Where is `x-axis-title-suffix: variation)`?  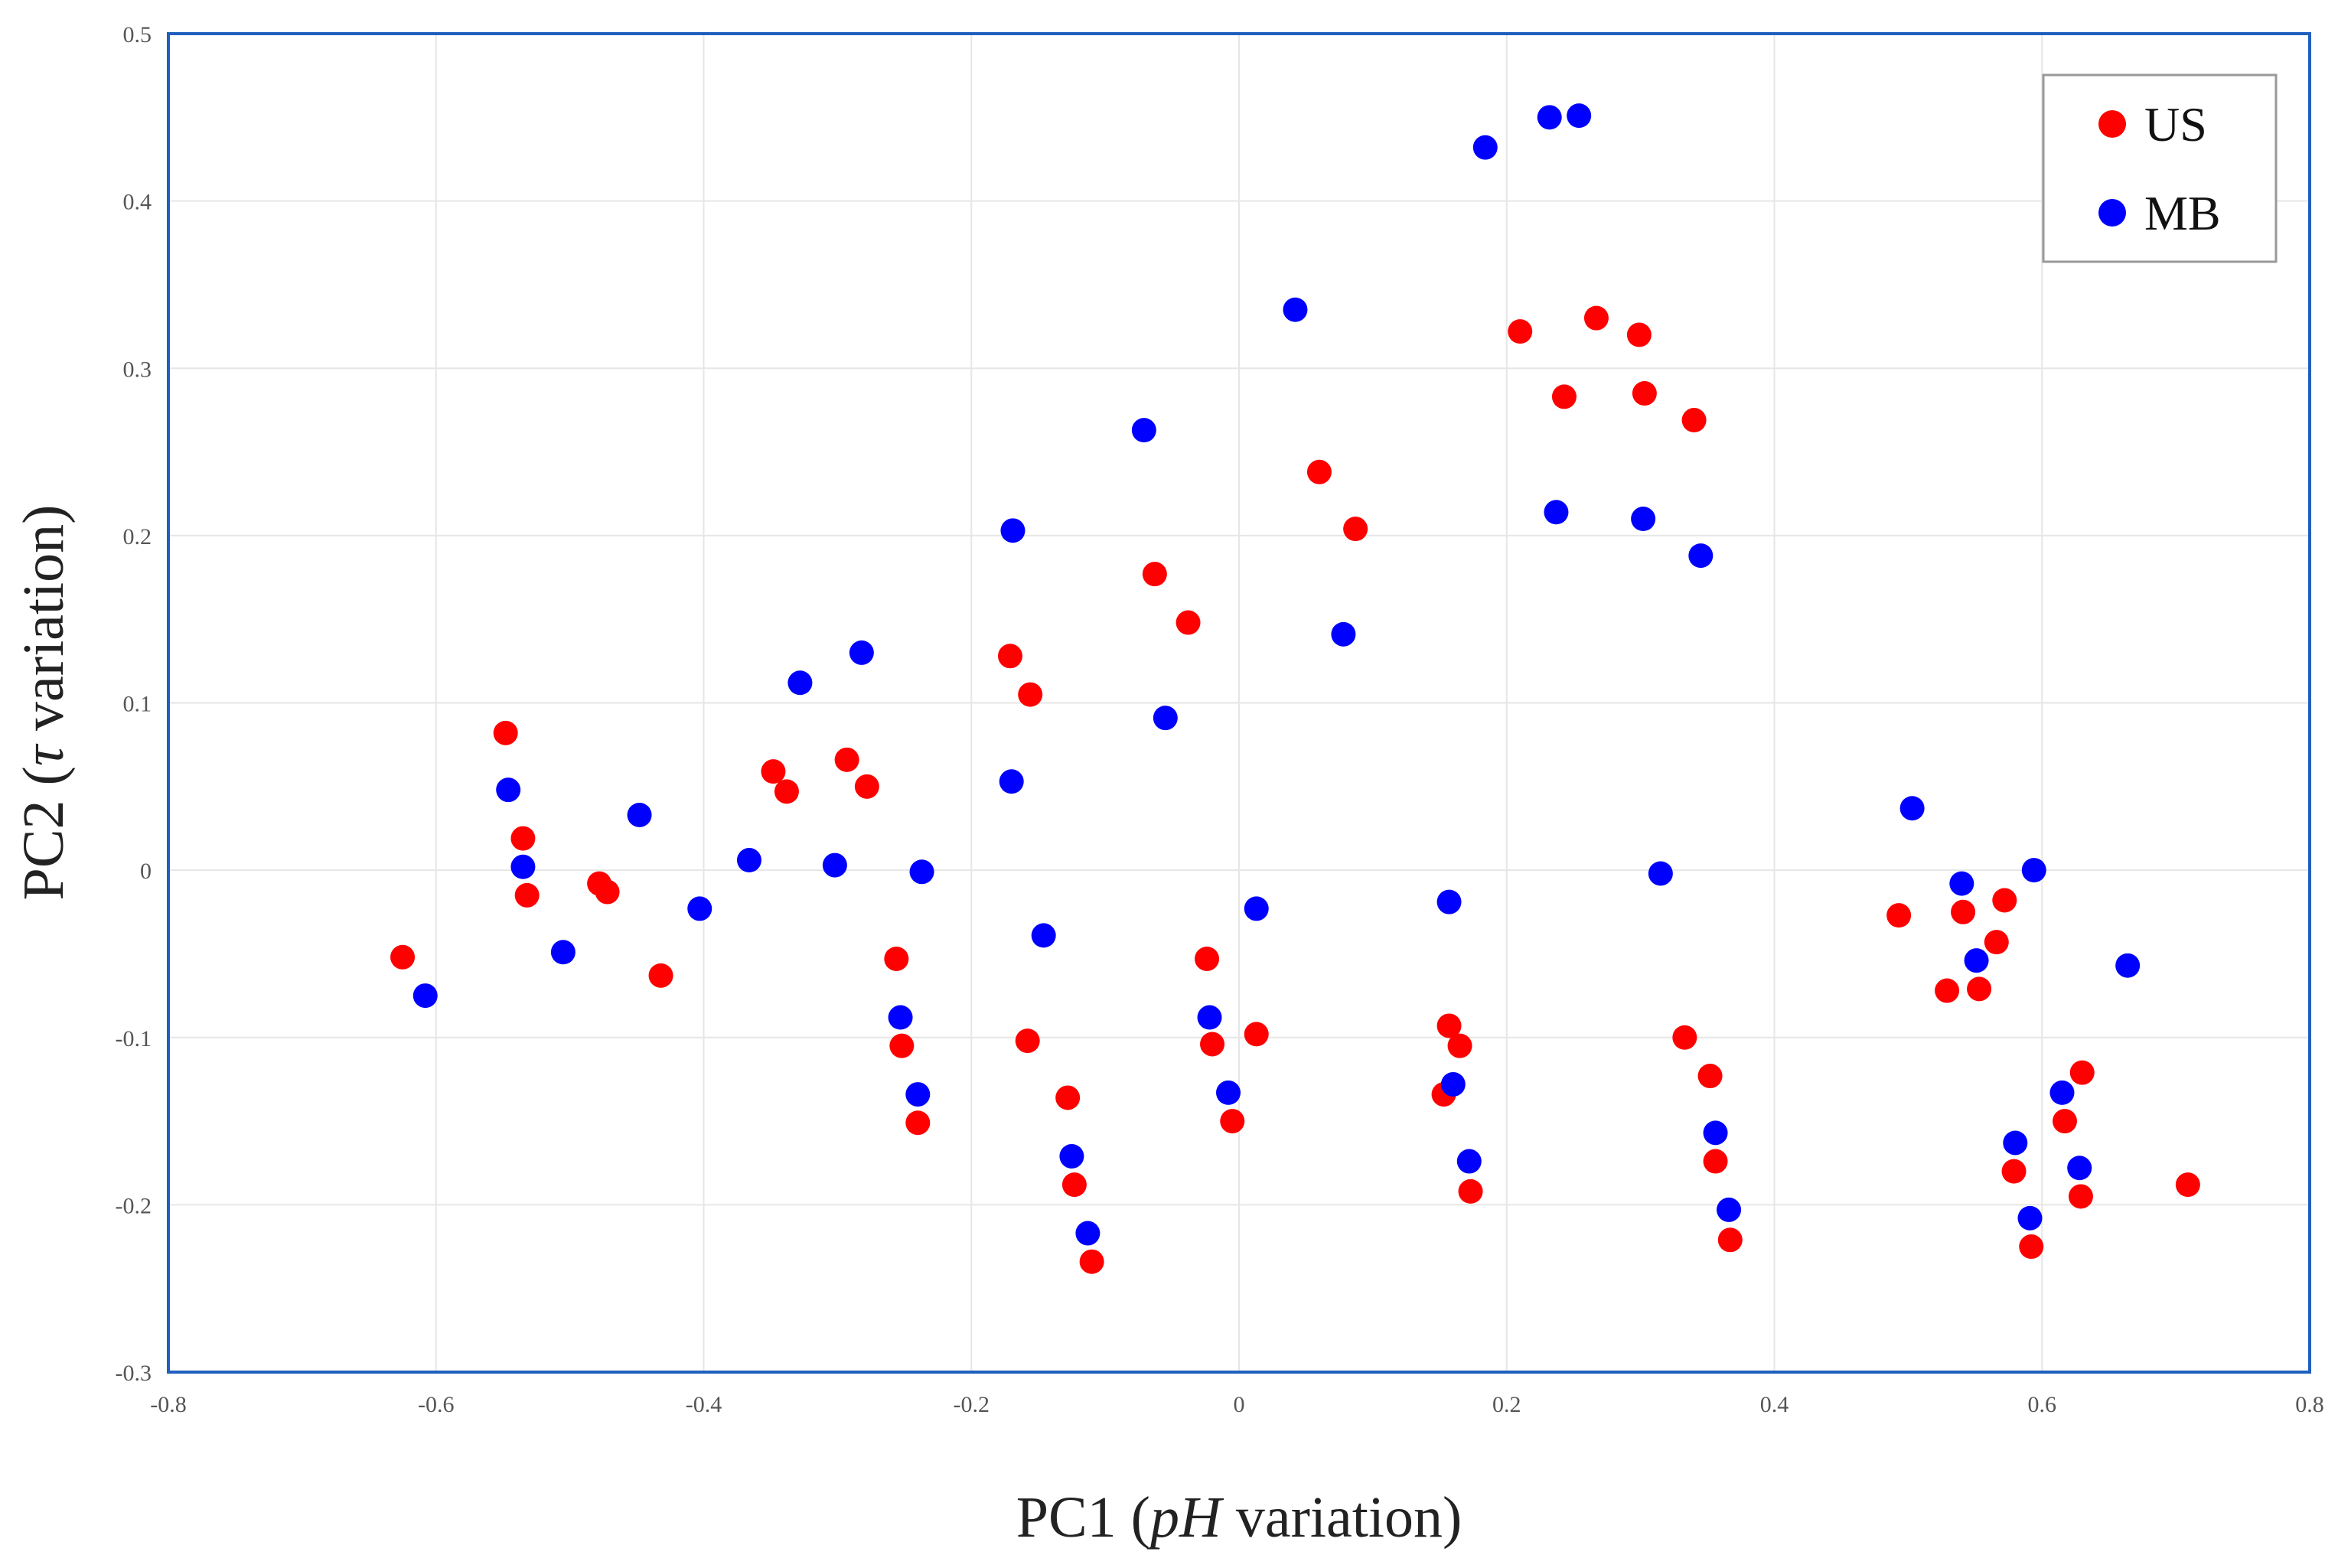
x-axis-title-suffix: variation) is located at coordinates (1341, 1517).